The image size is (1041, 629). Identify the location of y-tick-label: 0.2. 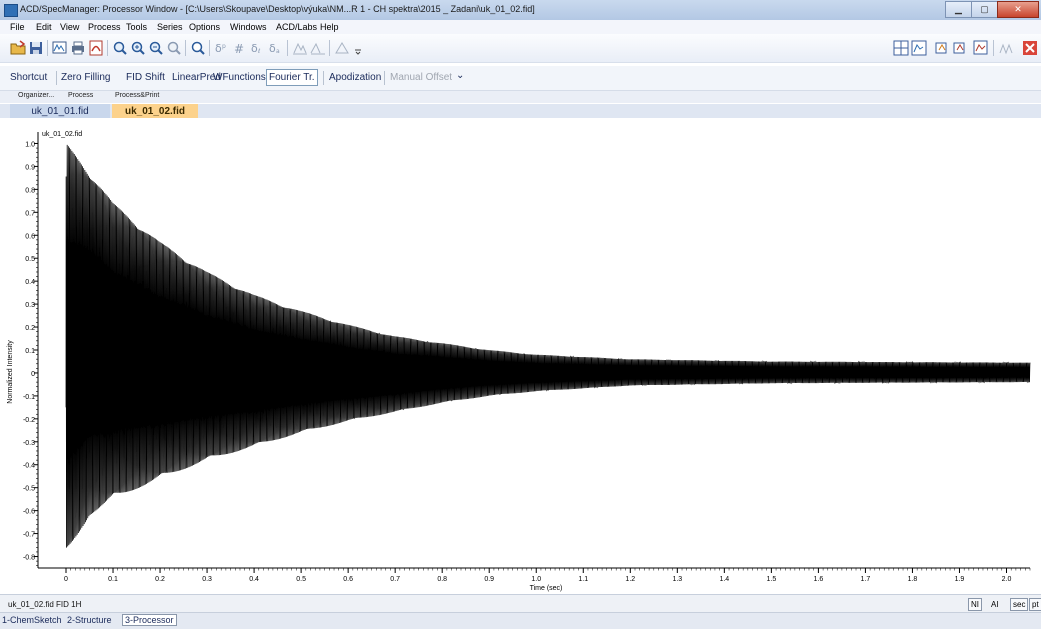
(30, 328).